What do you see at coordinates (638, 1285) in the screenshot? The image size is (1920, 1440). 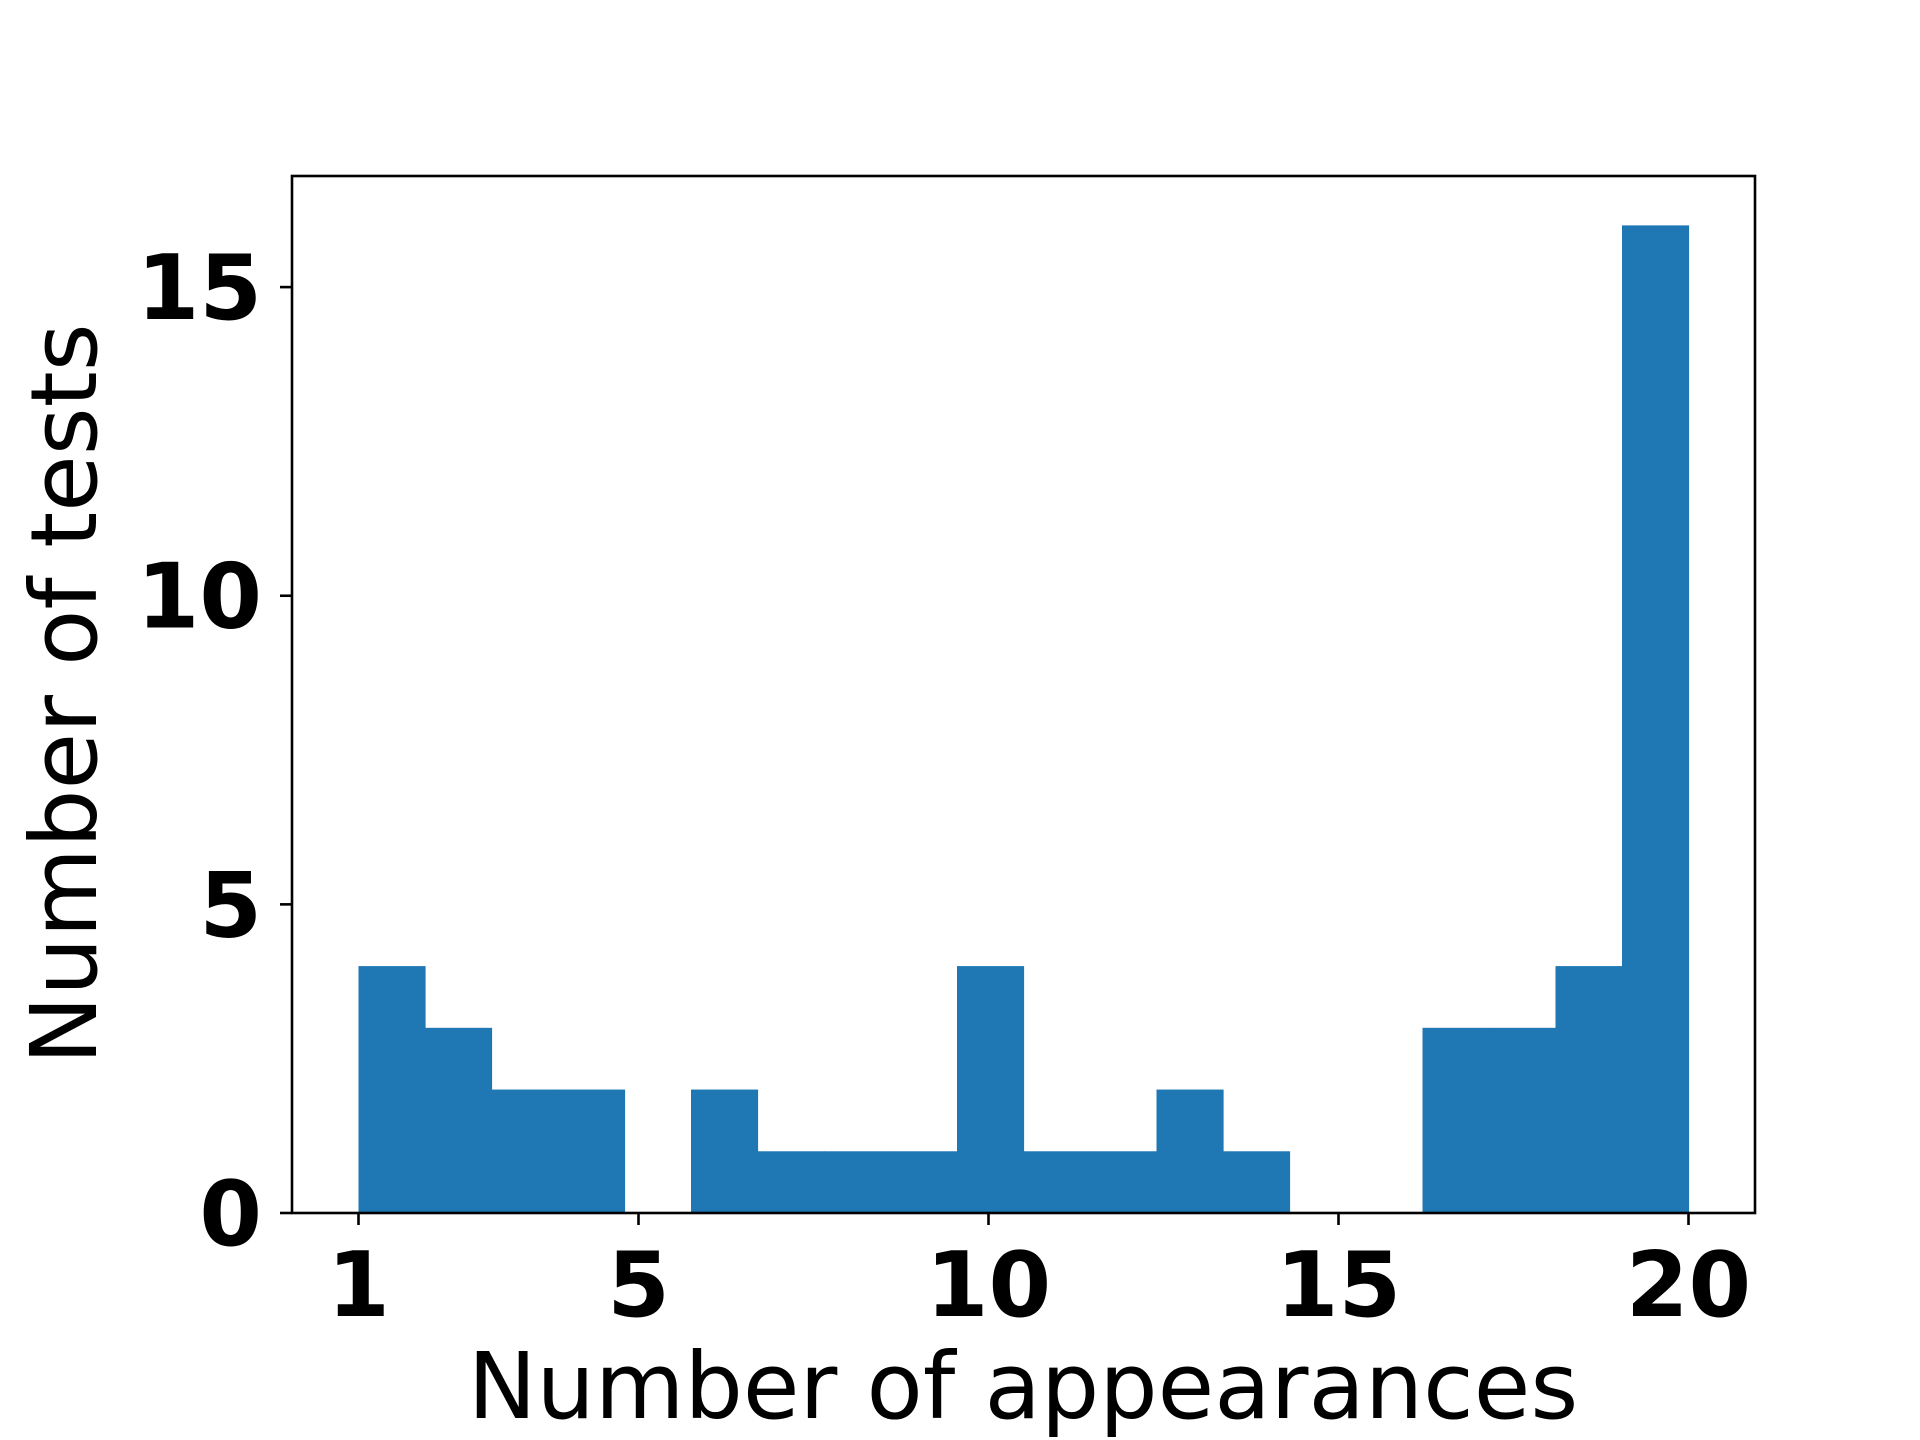 I see `x-tick-label: 5` at bounding box center [638, 1285].